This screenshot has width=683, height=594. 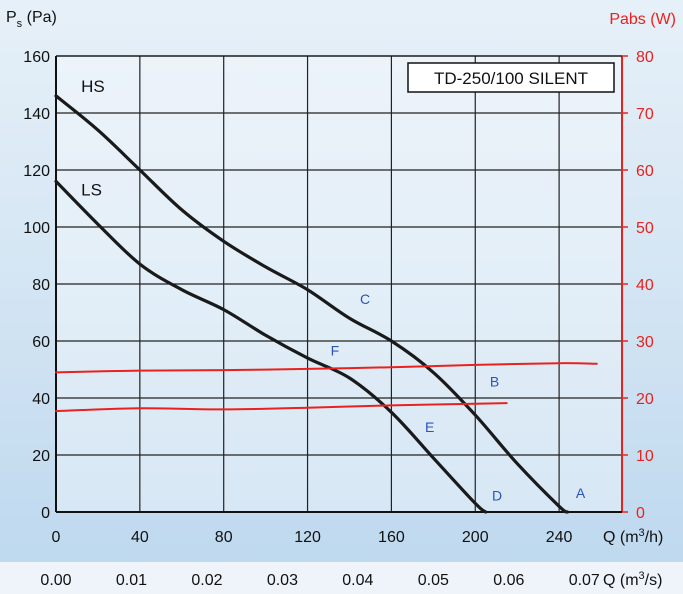 I want to click on point-label-e: E, so click(x=429, y=427).